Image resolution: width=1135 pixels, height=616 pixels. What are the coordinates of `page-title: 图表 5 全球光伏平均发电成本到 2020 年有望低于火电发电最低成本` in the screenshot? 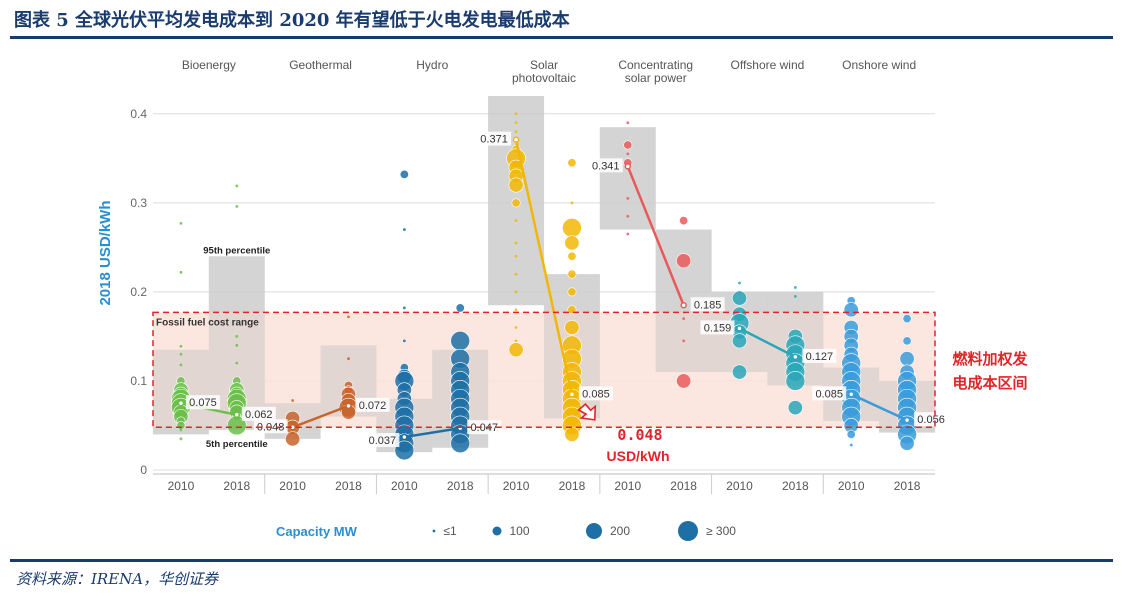 It's located at (292, 20).